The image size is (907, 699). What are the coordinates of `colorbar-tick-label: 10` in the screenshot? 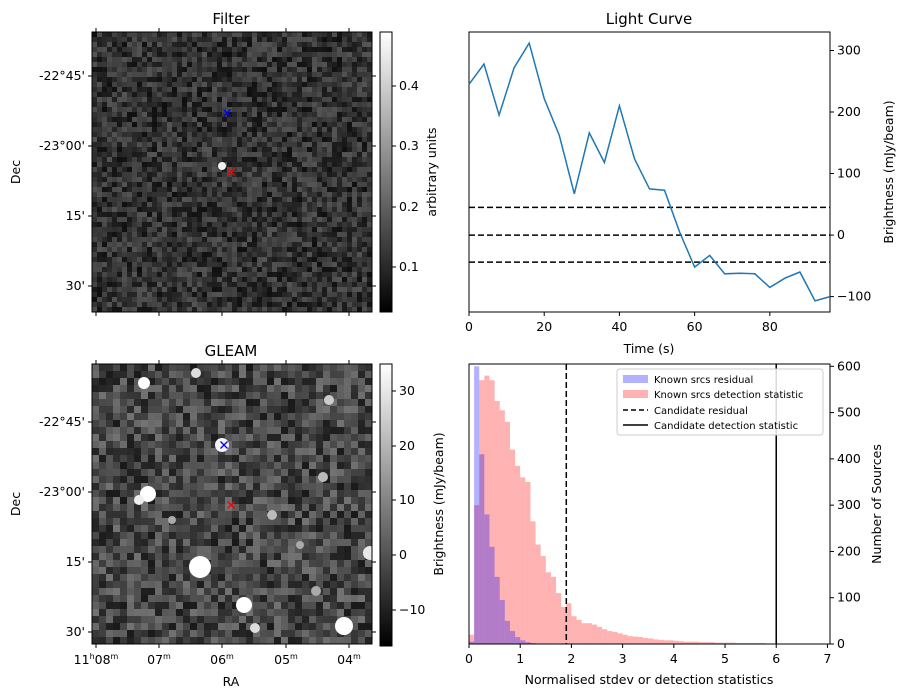 It's located at (407, 499).